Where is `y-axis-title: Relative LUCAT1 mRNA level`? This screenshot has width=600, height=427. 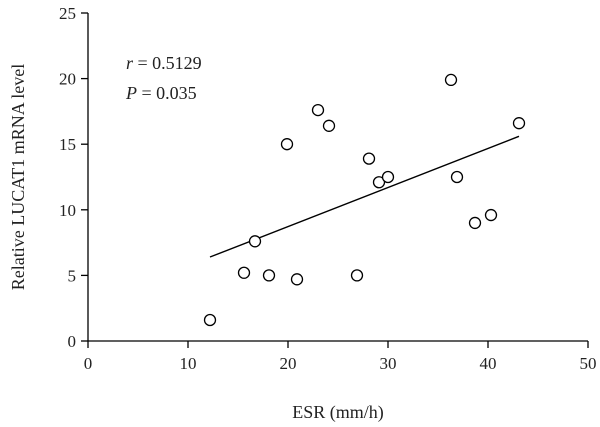 y-axis-title: Relative LUCAT1 mRNA level is located at coordinates (18, 177).